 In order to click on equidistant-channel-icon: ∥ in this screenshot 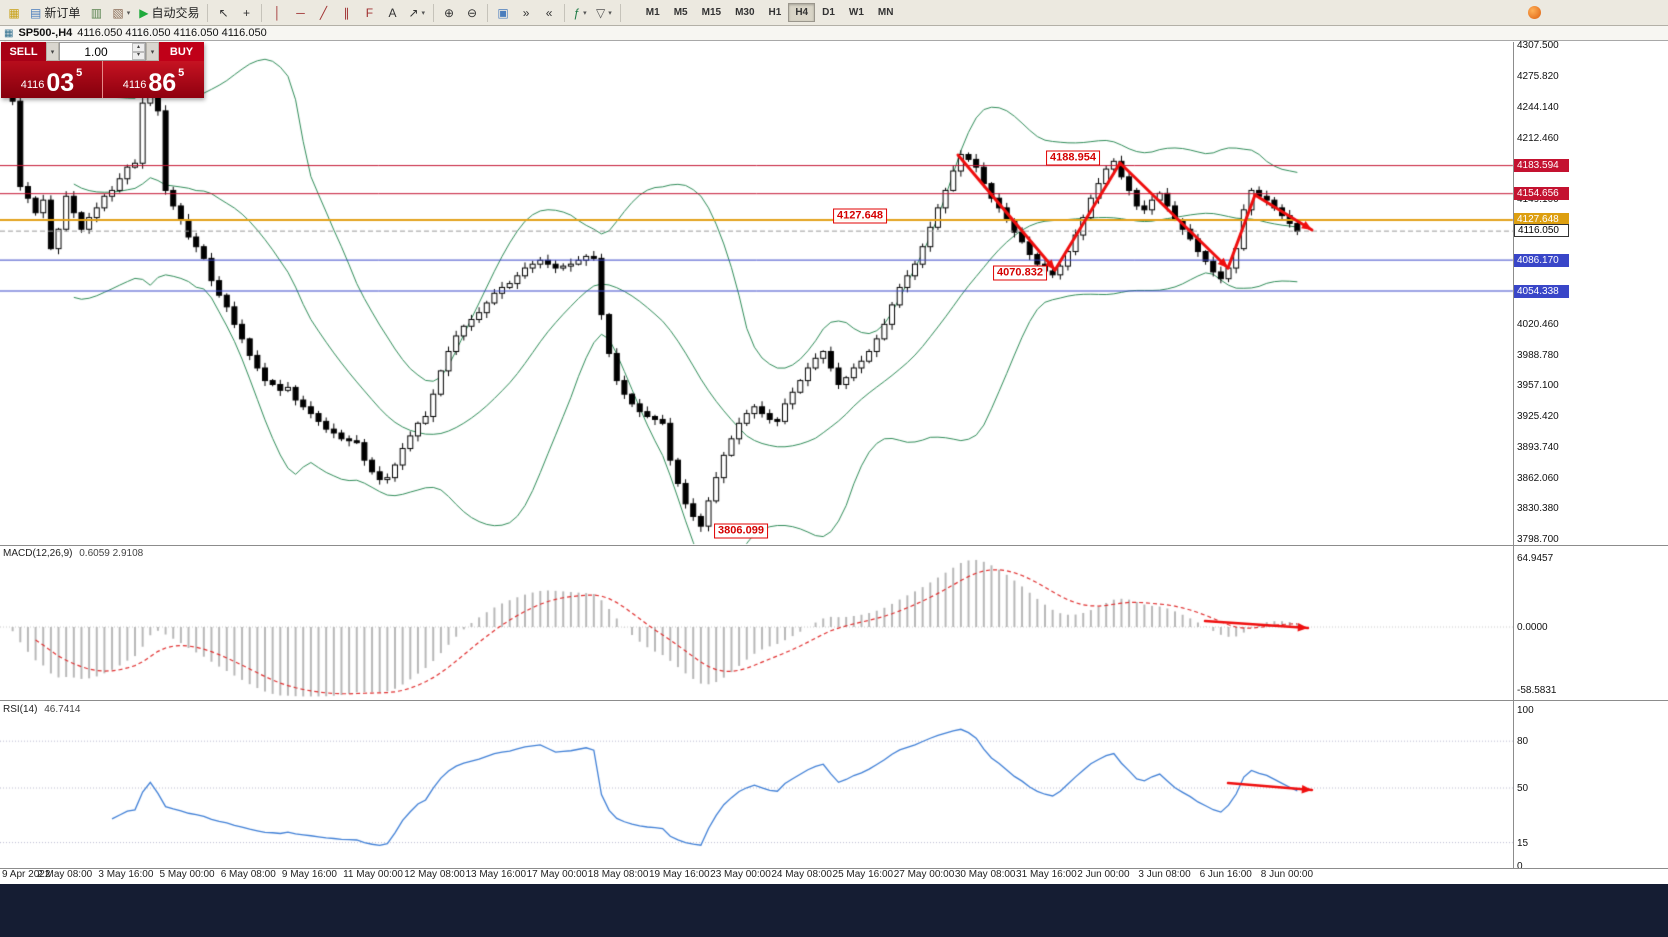, I will do `click(346, 13)`.